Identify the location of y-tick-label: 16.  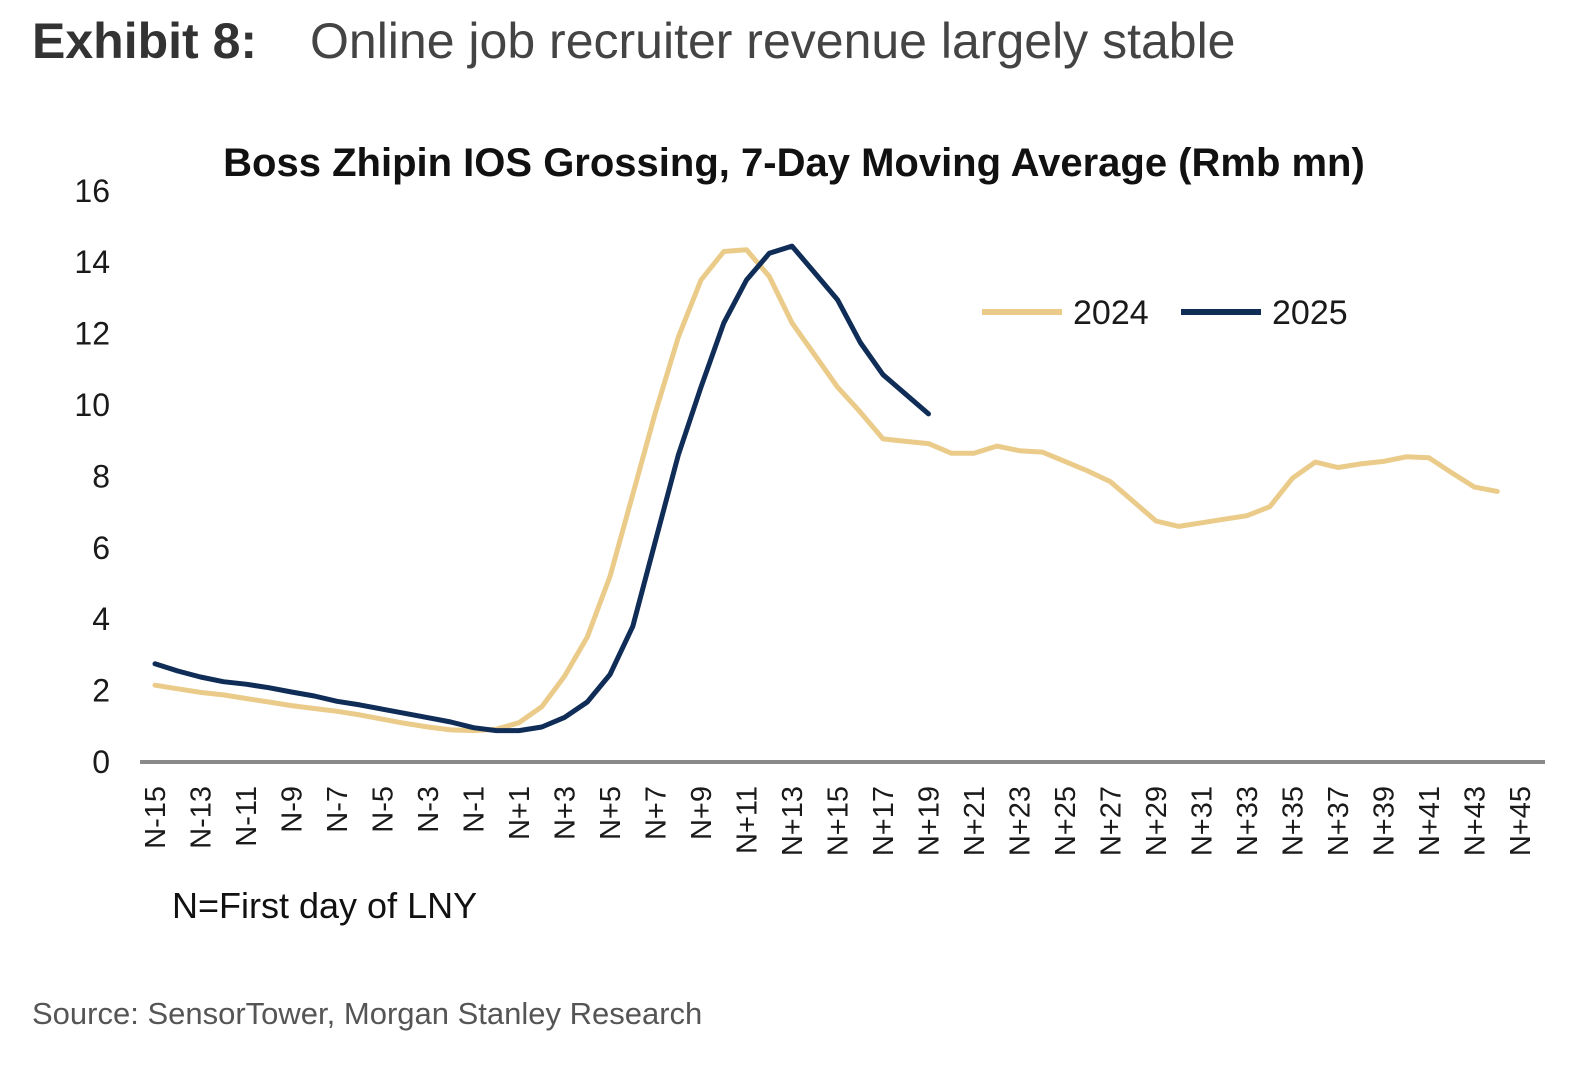
(92, 191).